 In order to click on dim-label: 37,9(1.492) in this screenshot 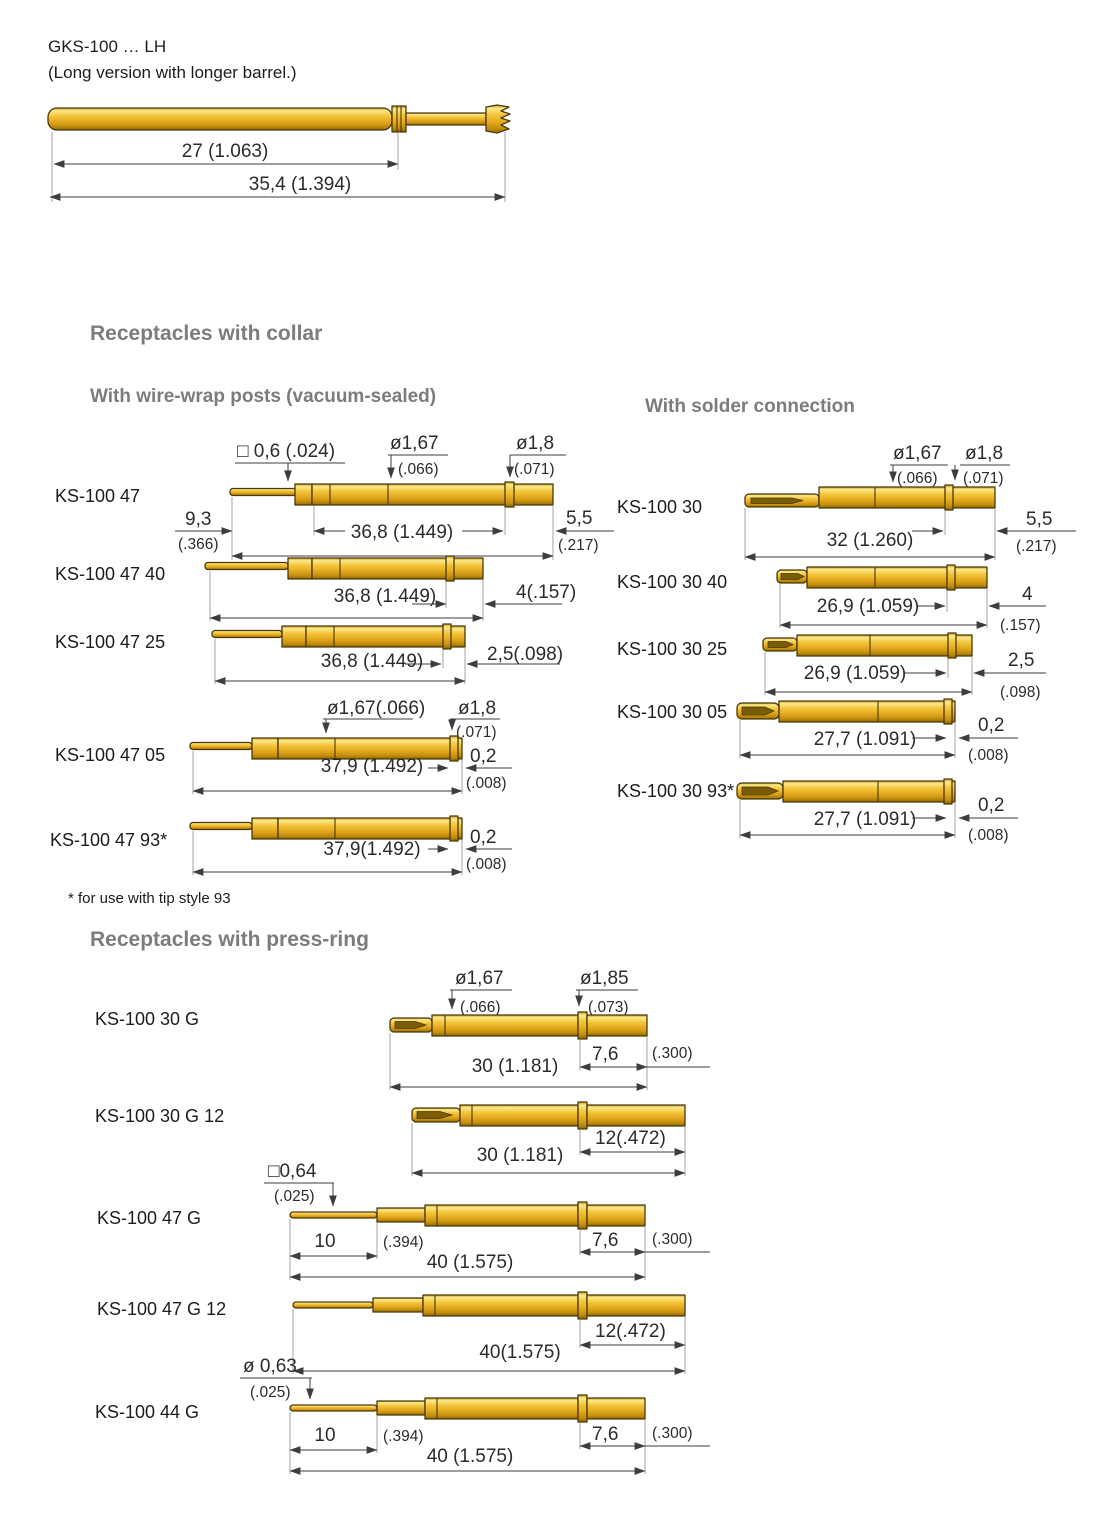, I will do `click(371, 849)`.